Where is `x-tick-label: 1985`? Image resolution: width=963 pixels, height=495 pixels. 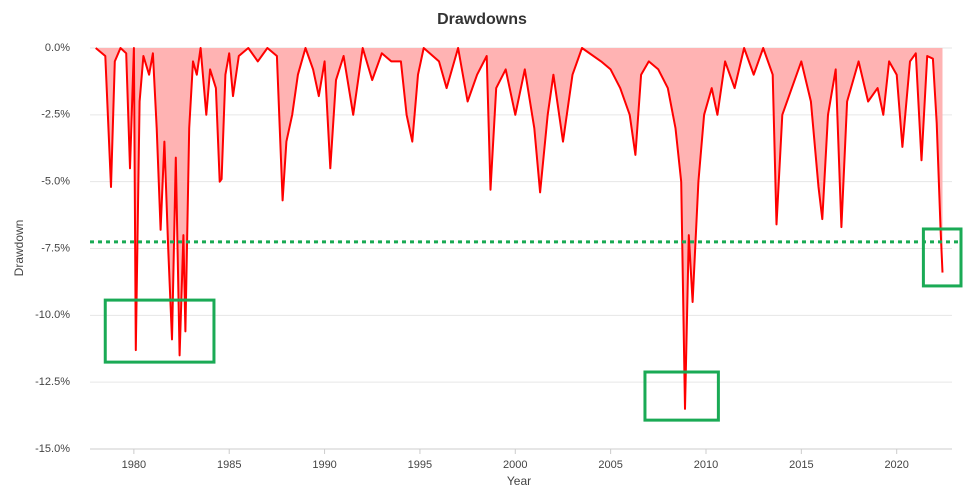 x-tick-label: 1985 is located at coordinates (229, 465).